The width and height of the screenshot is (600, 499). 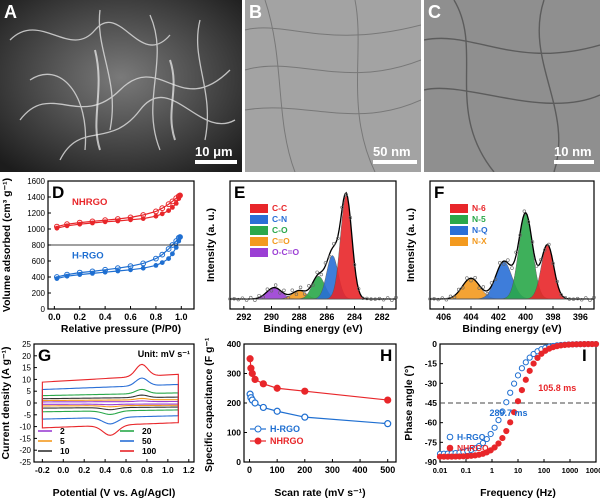 What do you see at coordinates (512, 86) in the screenshot?
I see `tem-texture-c` at bounding box center [512, 86].